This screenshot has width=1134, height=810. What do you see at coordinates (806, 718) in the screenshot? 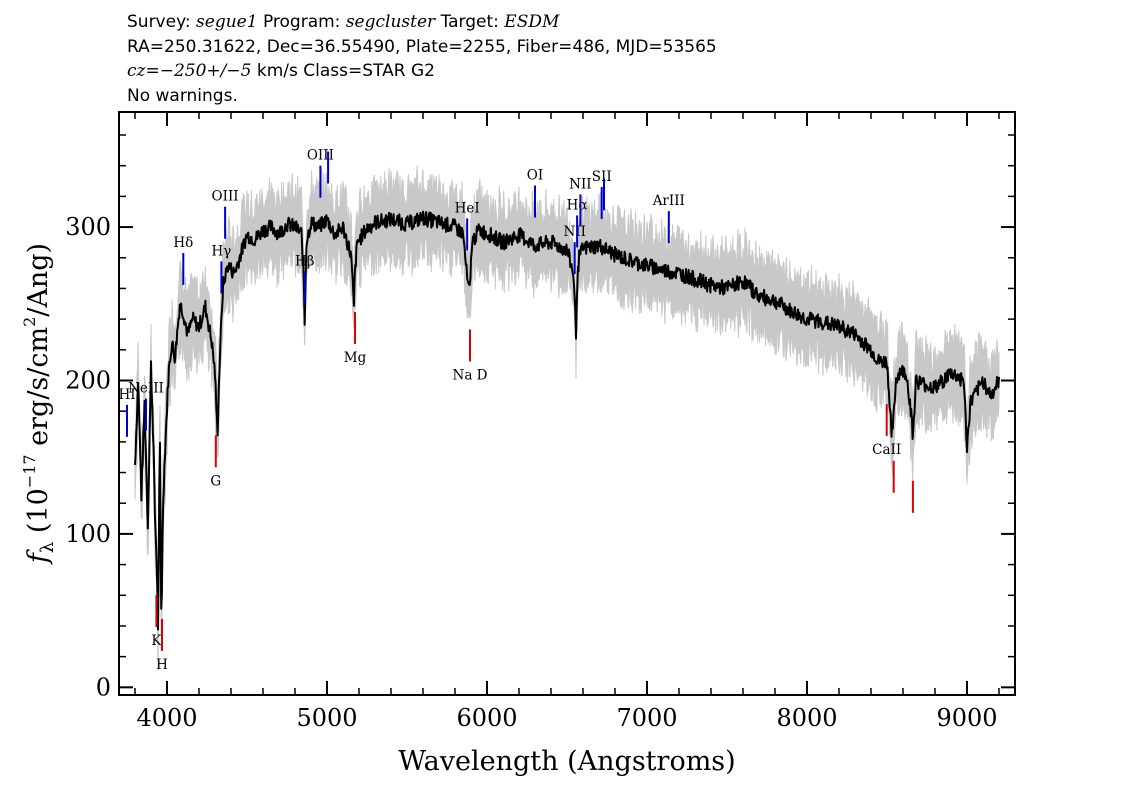
I see `x-tick-label: 8000` at bounding box center [806, 718].